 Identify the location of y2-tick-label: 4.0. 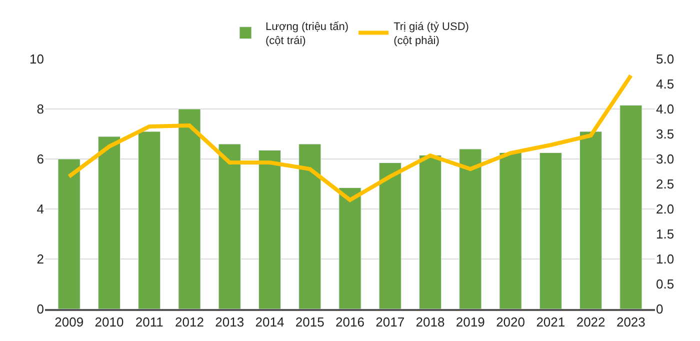
(665, 109).